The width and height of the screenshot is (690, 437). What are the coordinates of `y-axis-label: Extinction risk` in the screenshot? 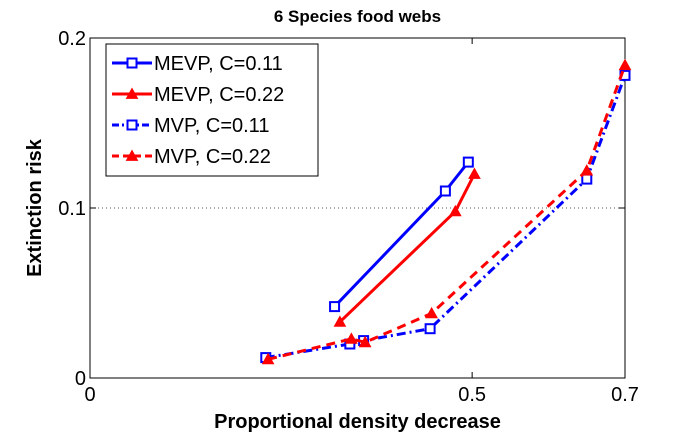 It's located at (35, 207).